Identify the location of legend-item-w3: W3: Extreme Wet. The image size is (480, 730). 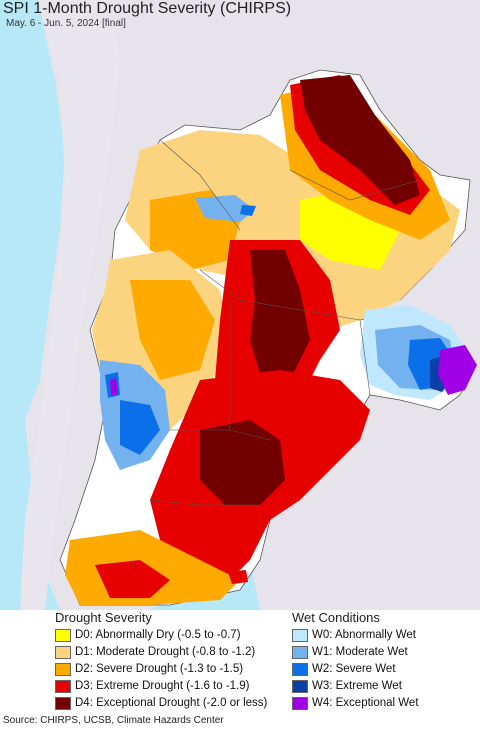
(347, 686).